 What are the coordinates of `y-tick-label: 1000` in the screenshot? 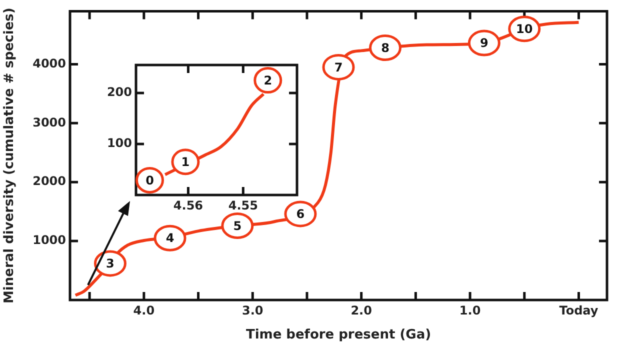 It's located at (49, 240).